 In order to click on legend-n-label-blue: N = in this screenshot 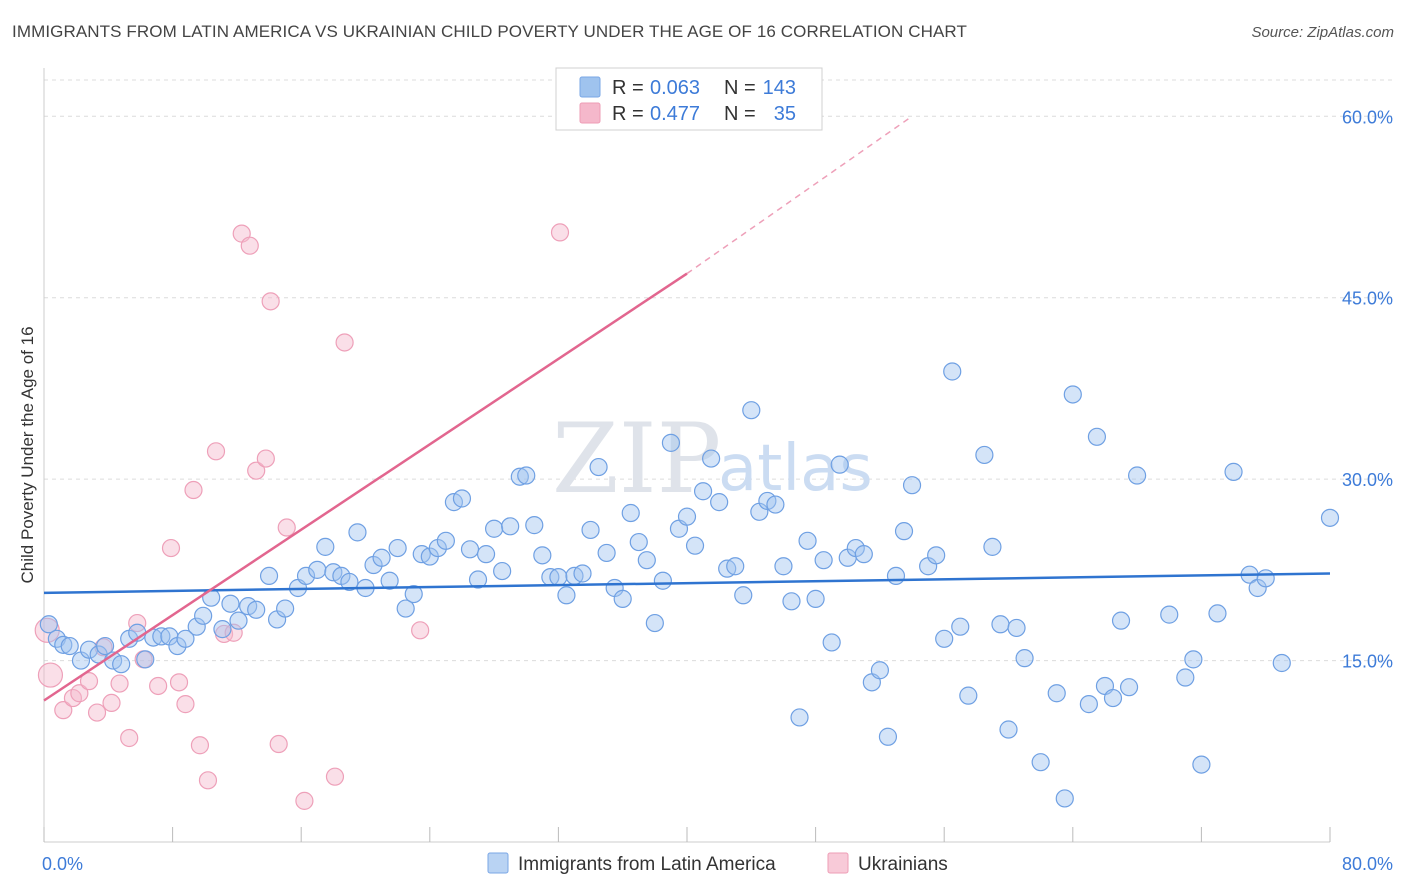, I will do `click(740, 88)`.